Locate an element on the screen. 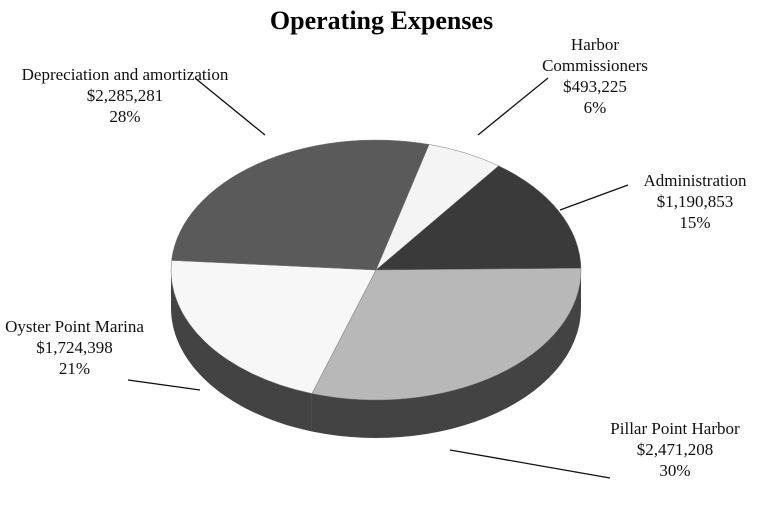  category-label: Pillar Point Harbor is located at coordinates (675, 428).